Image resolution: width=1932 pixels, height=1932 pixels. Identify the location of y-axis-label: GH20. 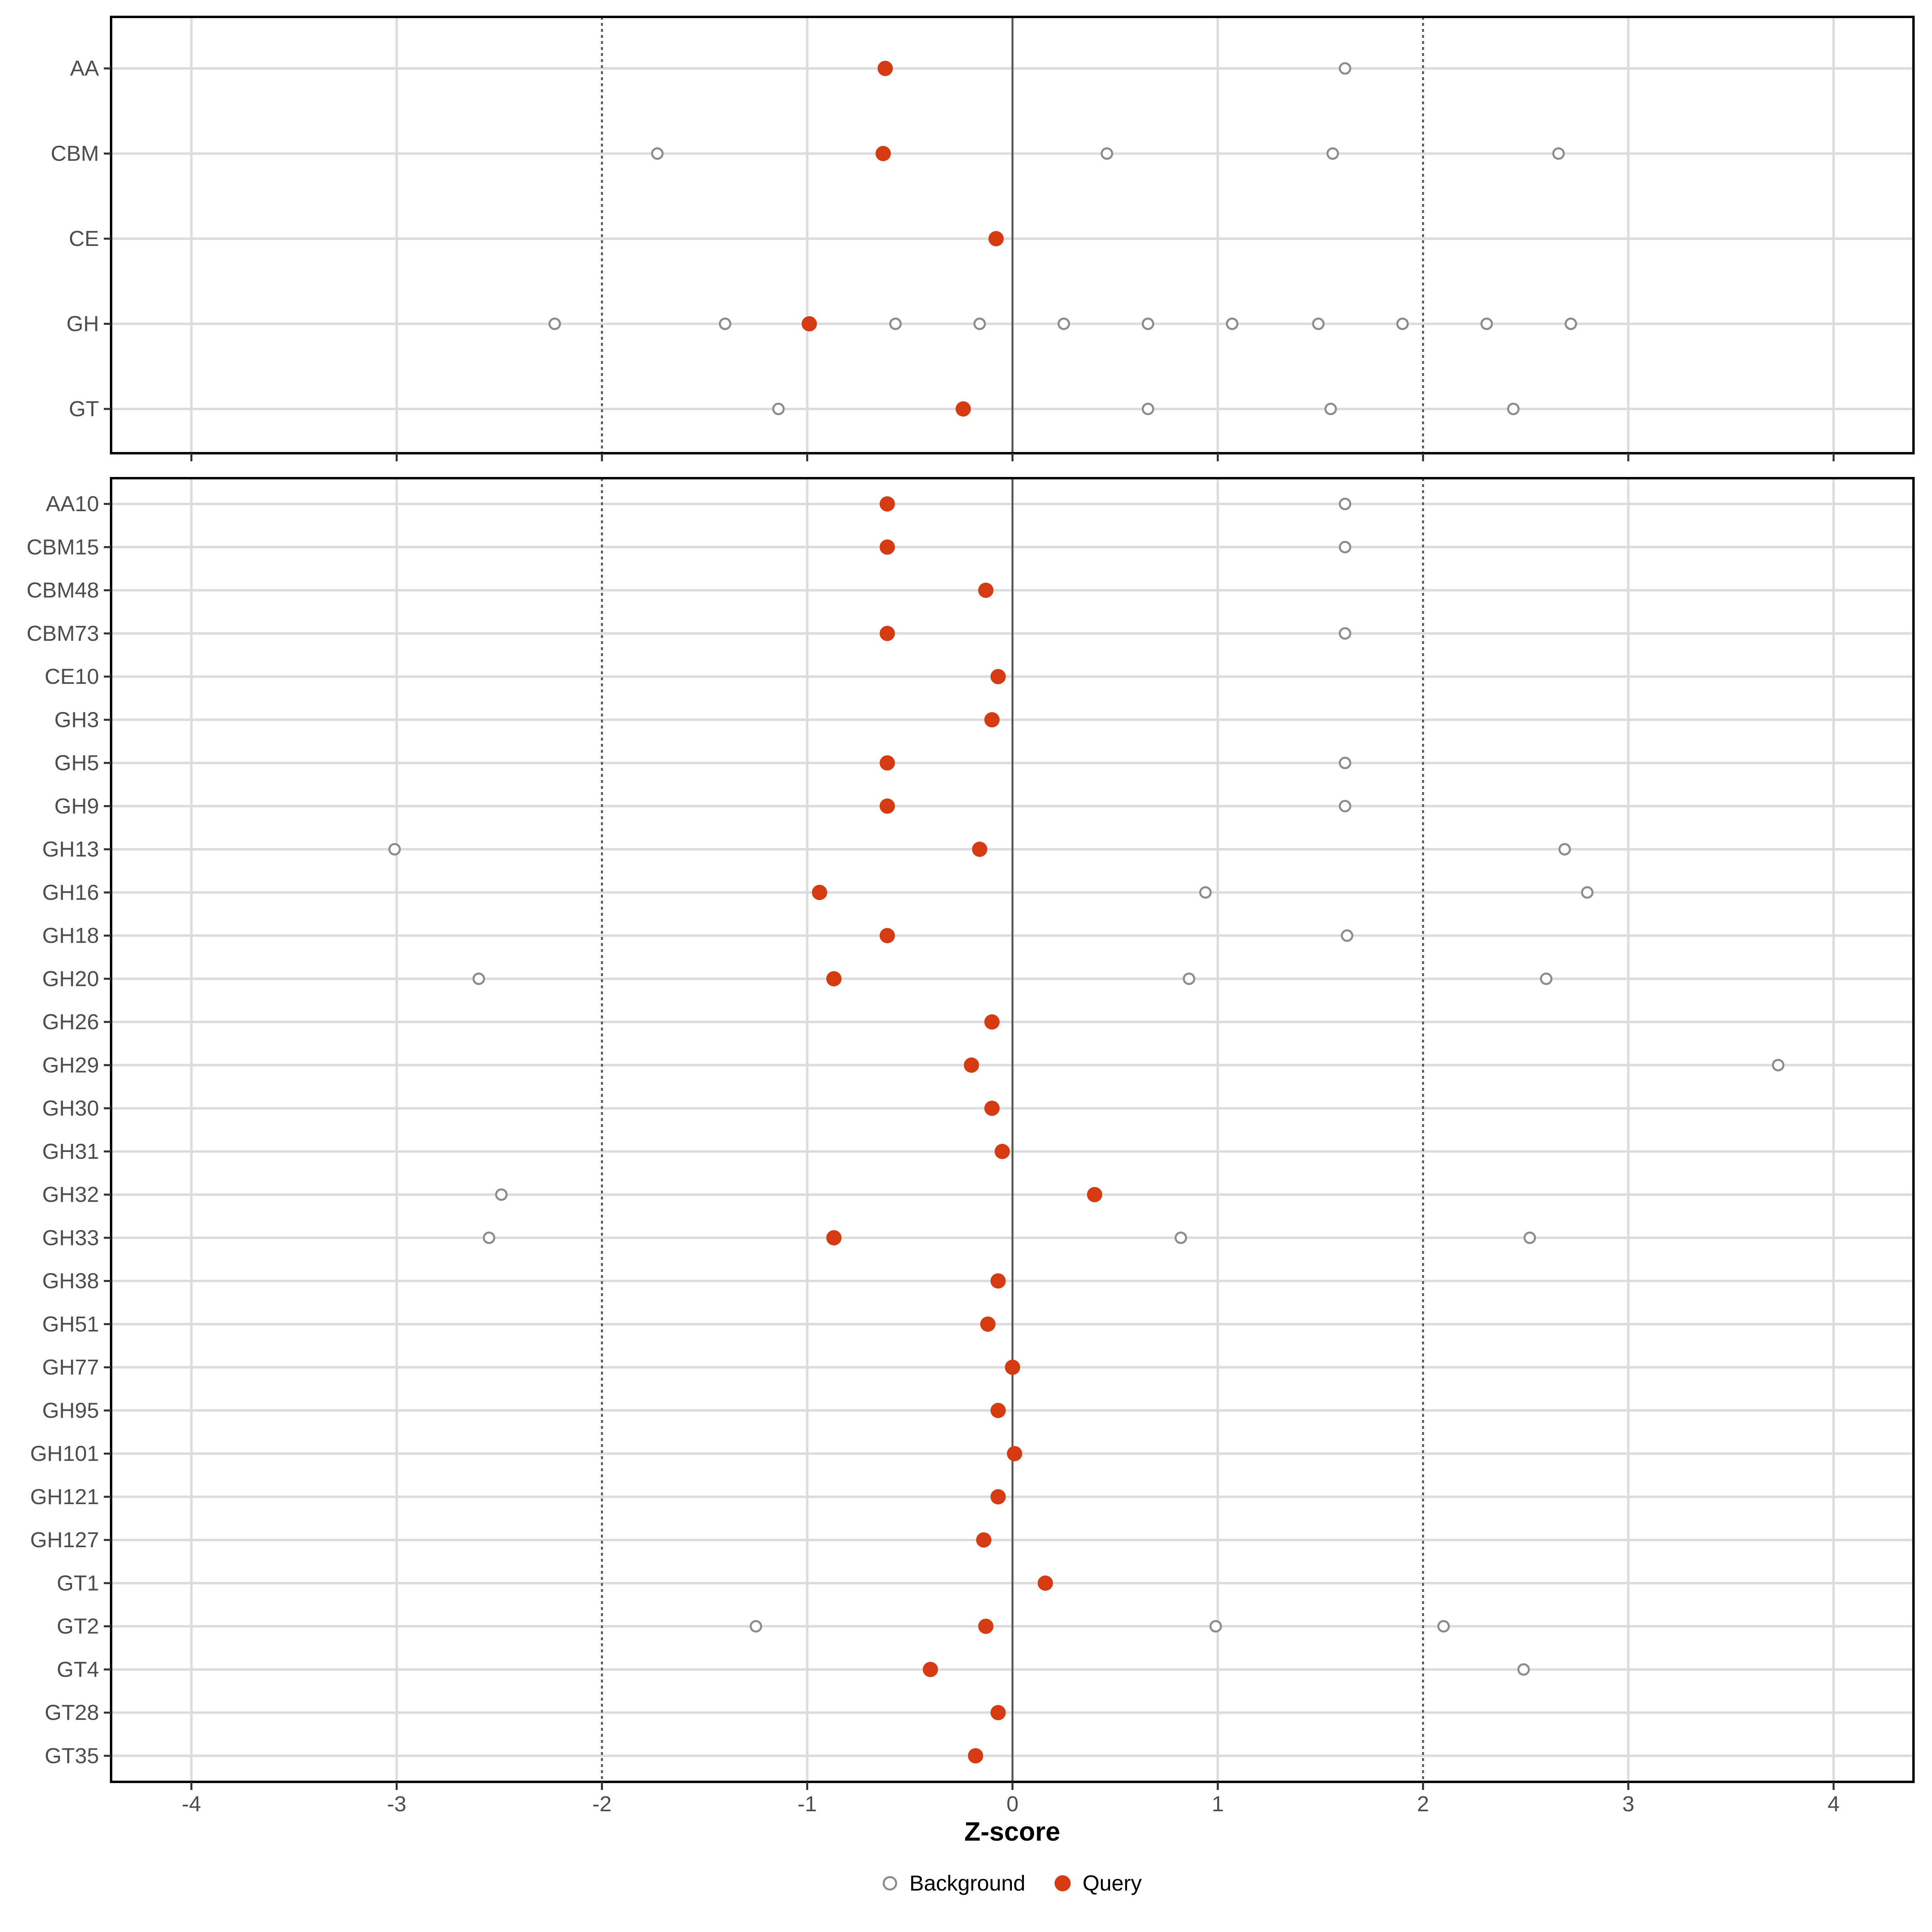
(70, 979).